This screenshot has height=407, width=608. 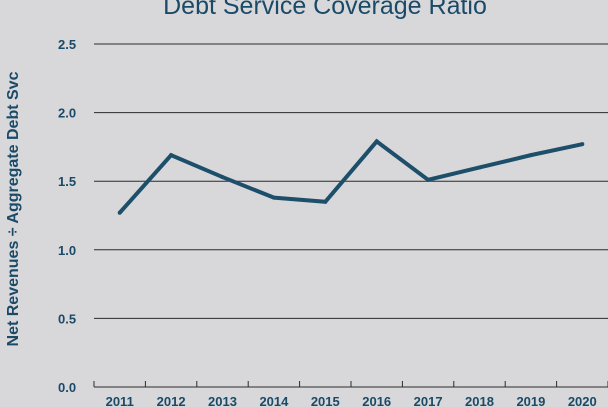 What do you see at coordinates (67, 181) in the screenshot?
I see `y-tick-label: 1.5` at bounding box center [67, 181].